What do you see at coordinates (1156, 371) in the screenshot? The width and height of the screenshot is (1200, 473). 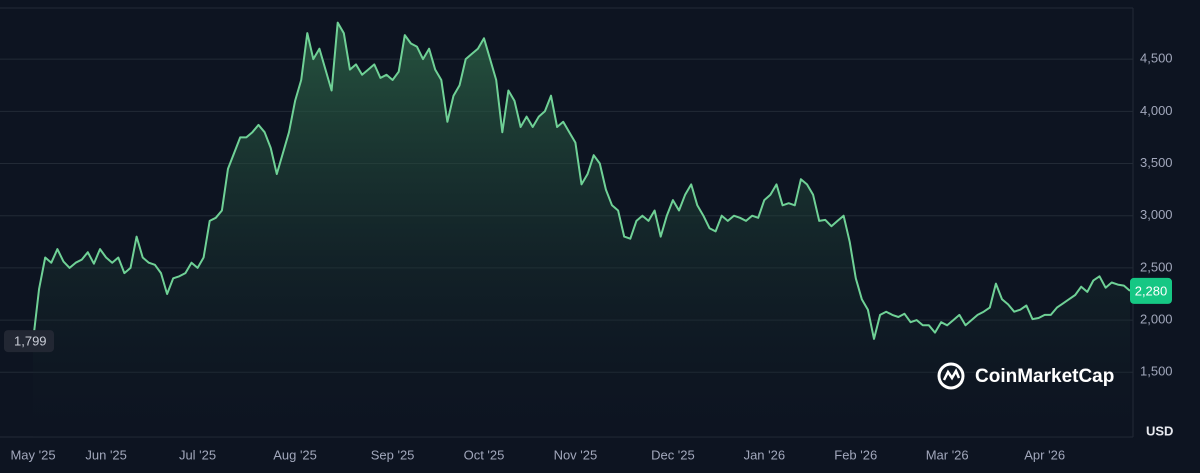 I see `y-tick-label: 1,500` at bounding box center [1156, 371].